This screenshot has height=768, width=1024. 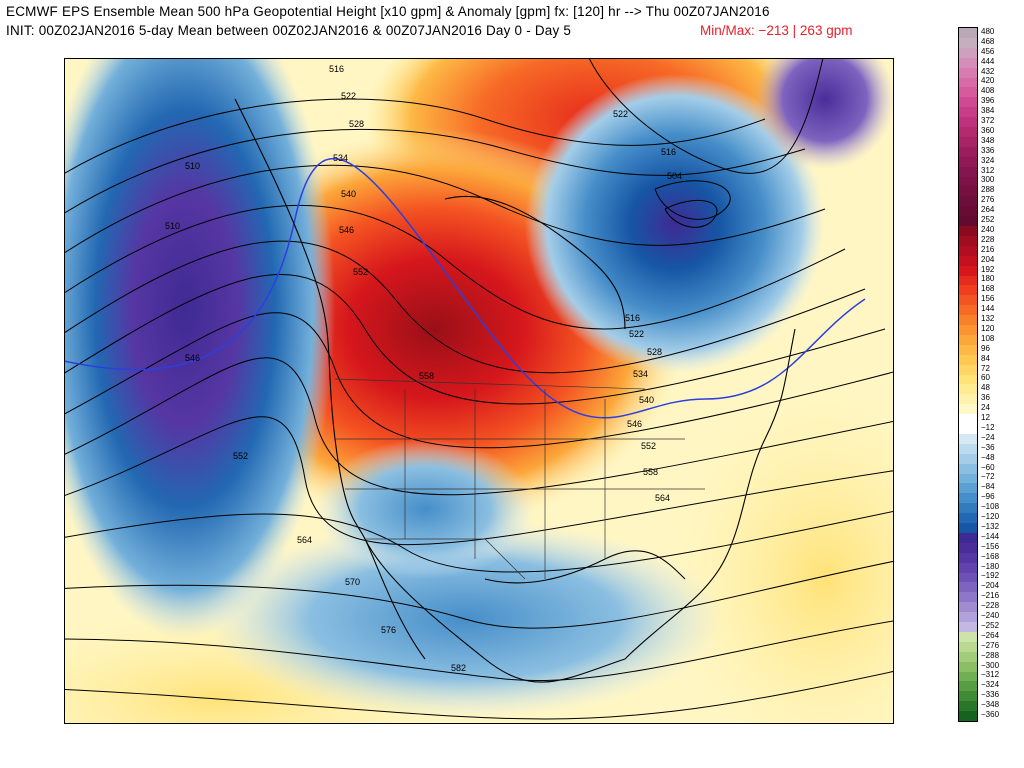 I want to click on colorbar-tick-label: −252, so click(x=990, y=625).